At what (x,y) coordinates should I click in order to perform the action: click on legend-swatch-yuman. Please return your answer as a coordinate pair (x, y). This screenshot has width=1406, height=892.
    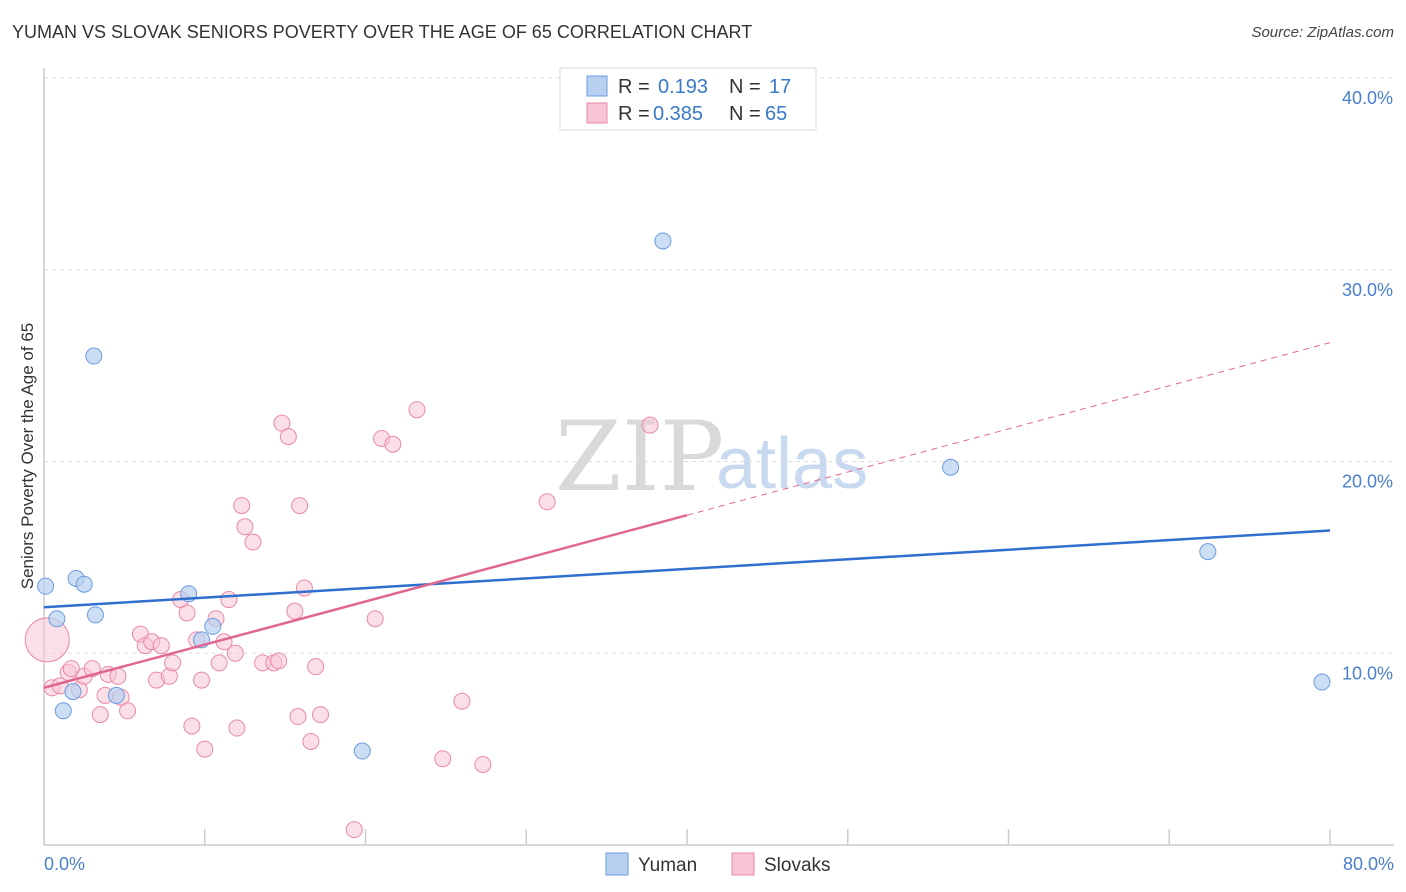
    Looking at the image, I should click on (597, 86).